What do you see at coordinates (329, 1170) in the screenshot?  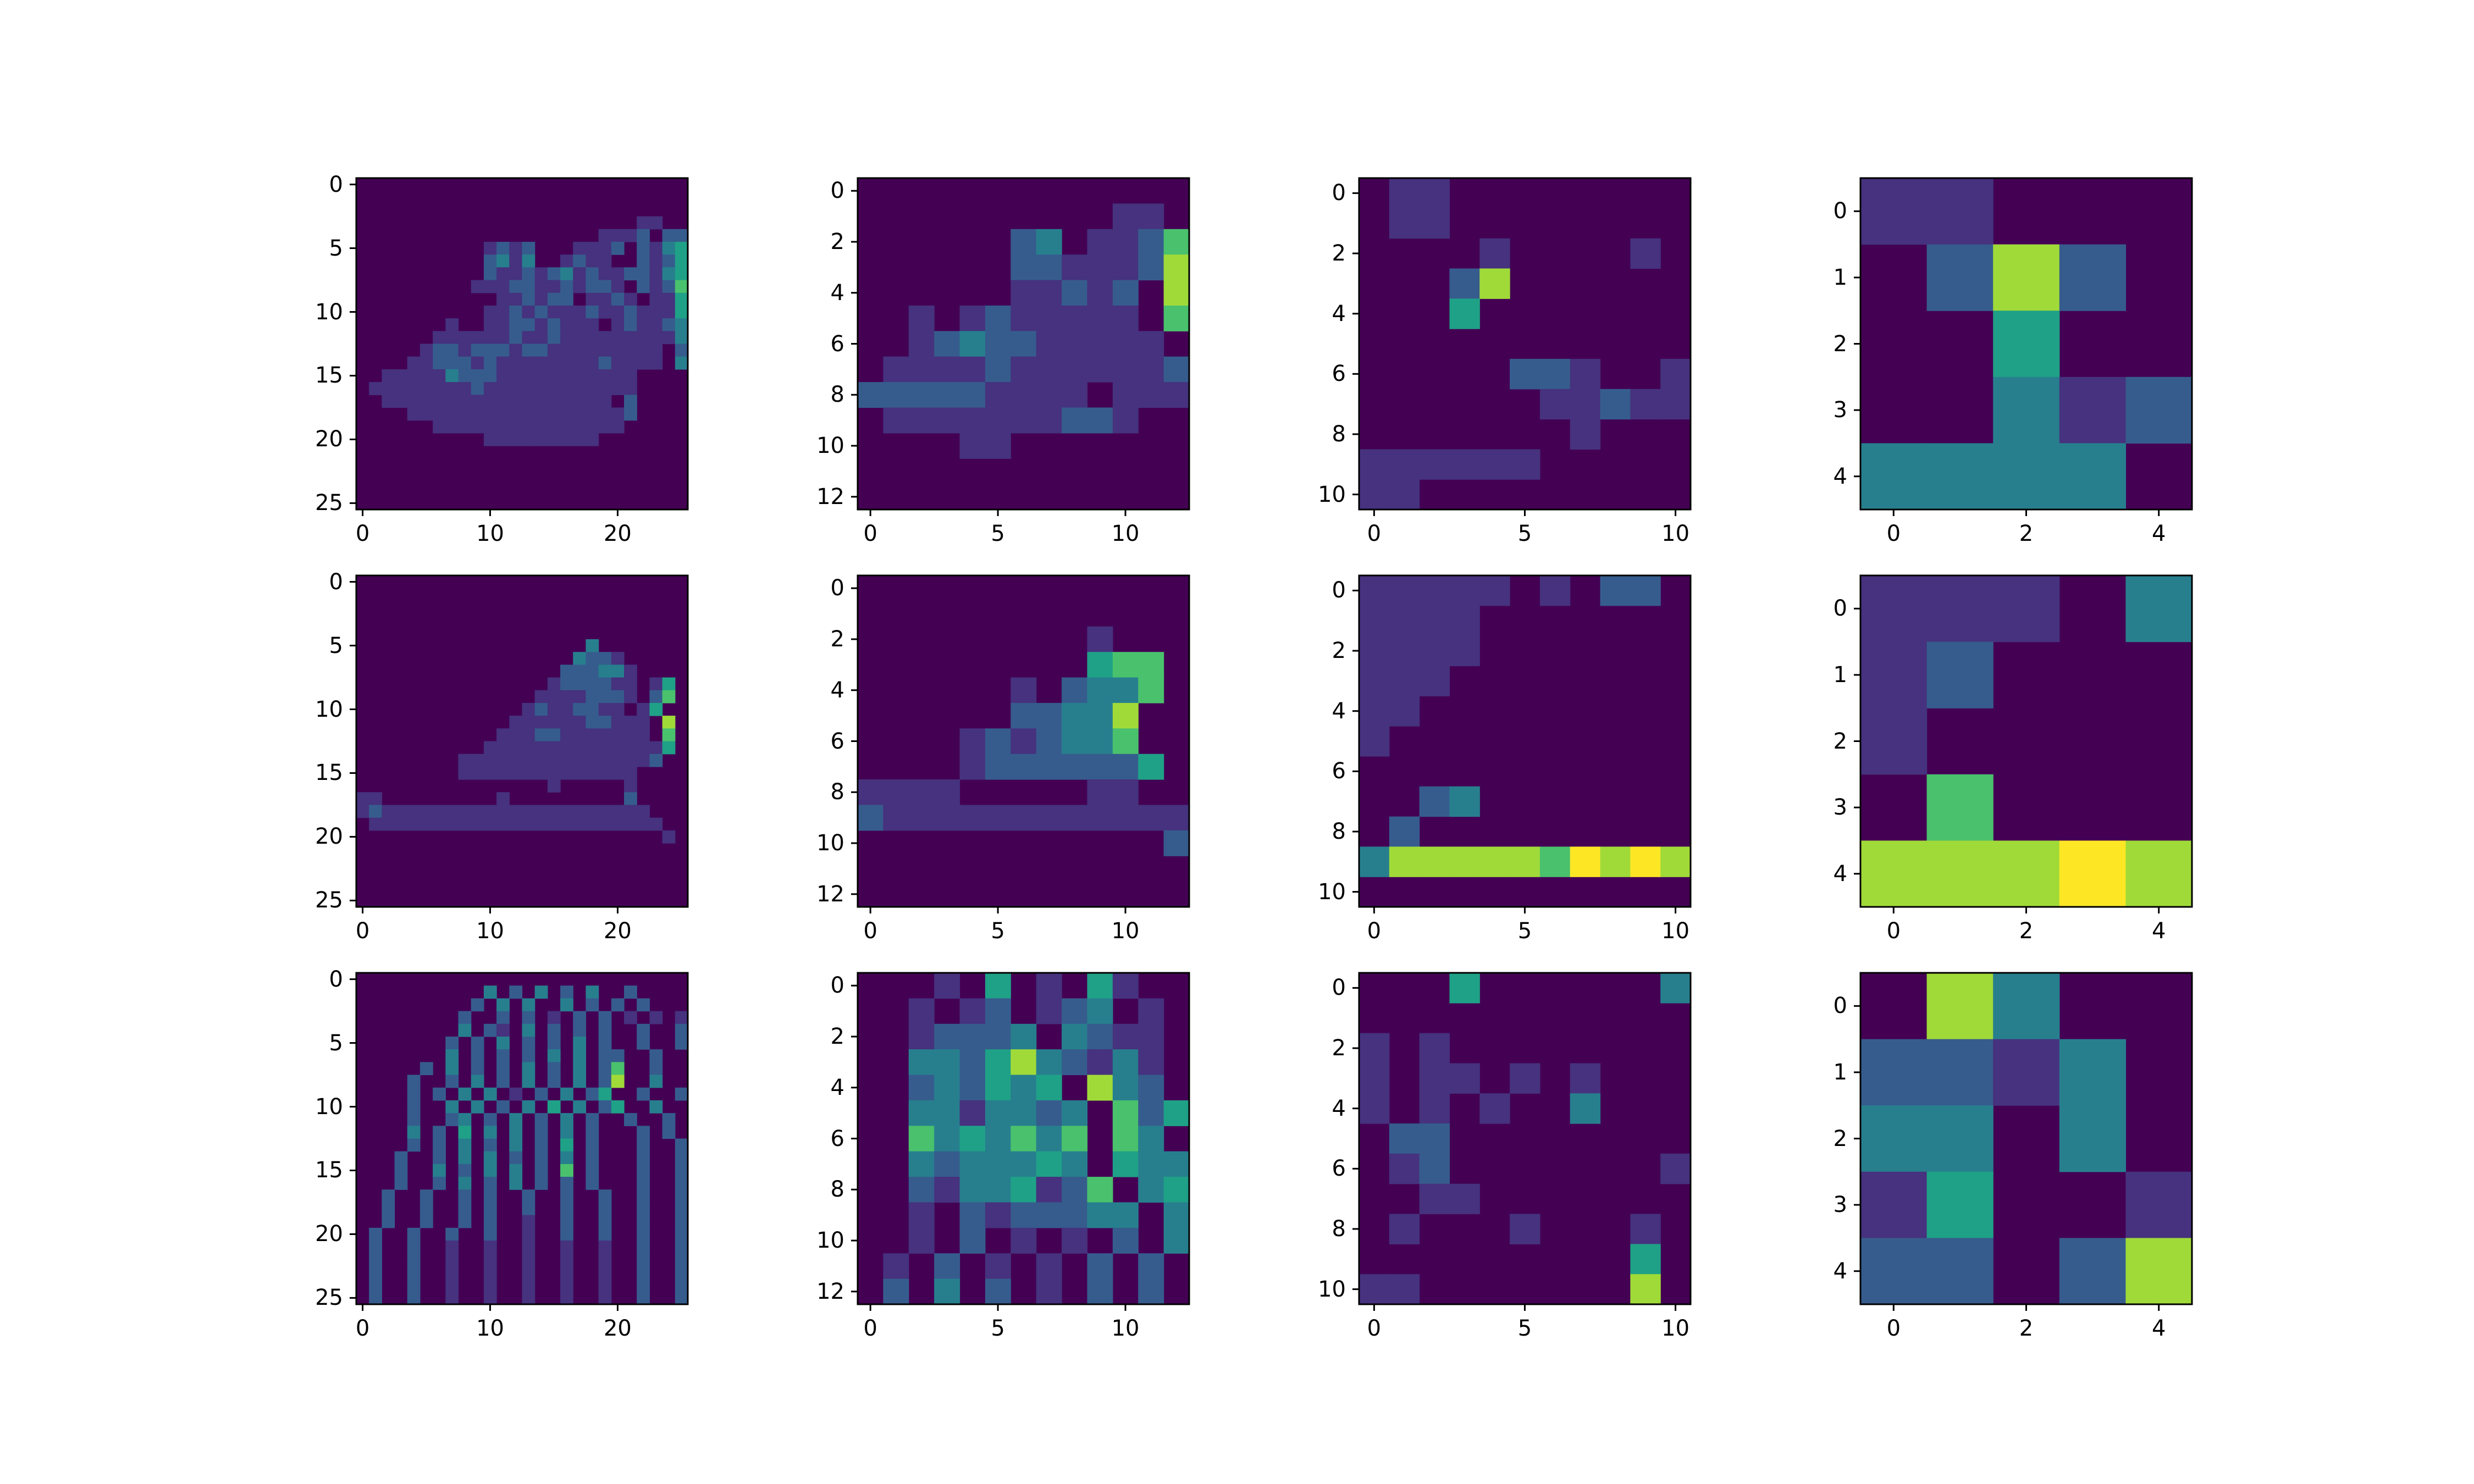 I see `y-tick-label: 15` at bounding box center [329, 1170].